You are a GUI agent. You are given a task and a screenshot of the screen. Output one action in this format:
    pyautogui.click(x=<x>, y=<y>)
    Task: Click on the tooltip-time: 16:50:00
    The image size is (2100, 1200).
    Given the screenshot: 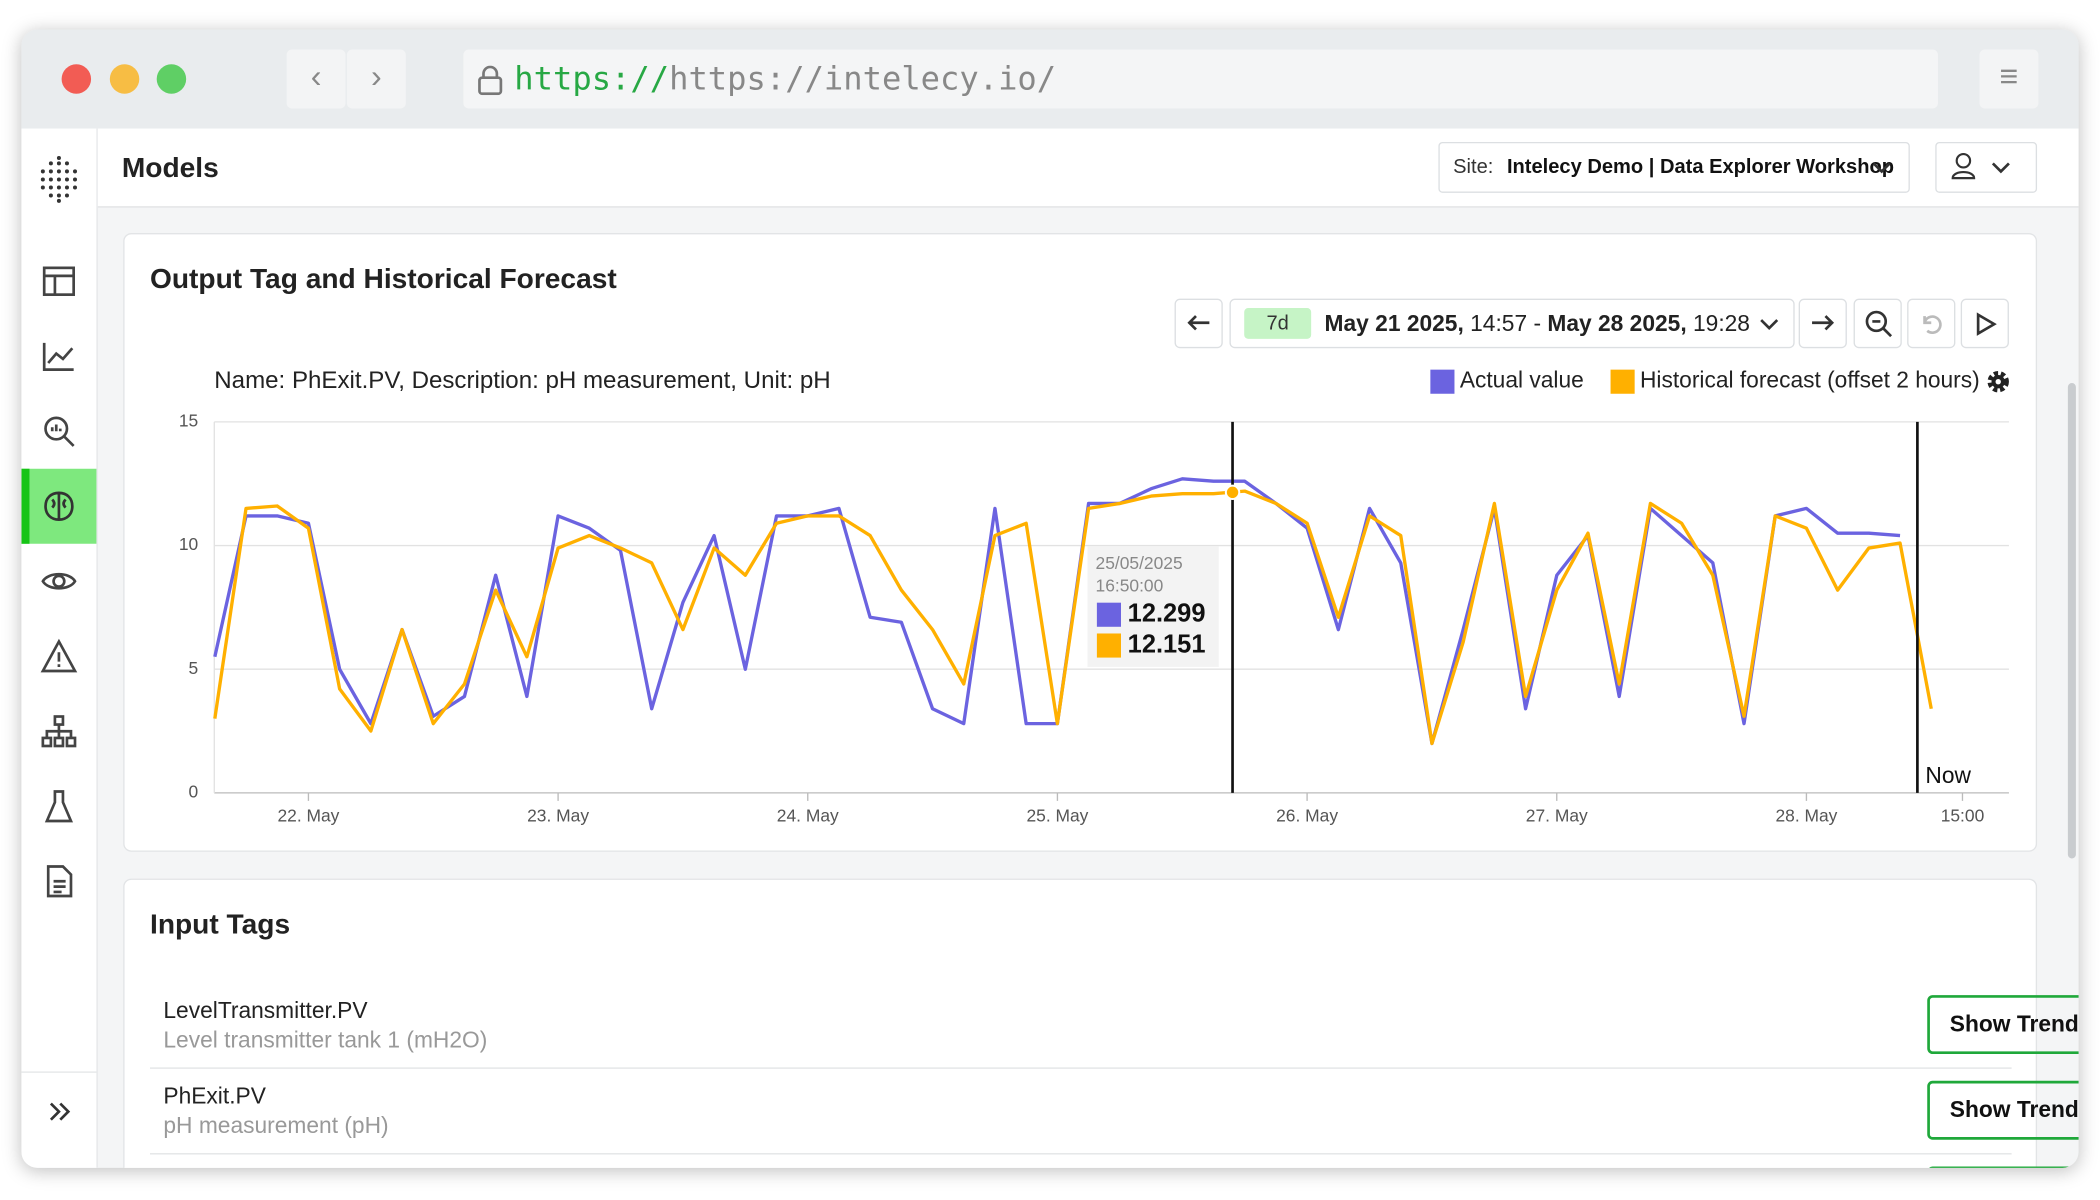 What is the action you would take?
    pyautogui.click(x=1130, y=585)
    